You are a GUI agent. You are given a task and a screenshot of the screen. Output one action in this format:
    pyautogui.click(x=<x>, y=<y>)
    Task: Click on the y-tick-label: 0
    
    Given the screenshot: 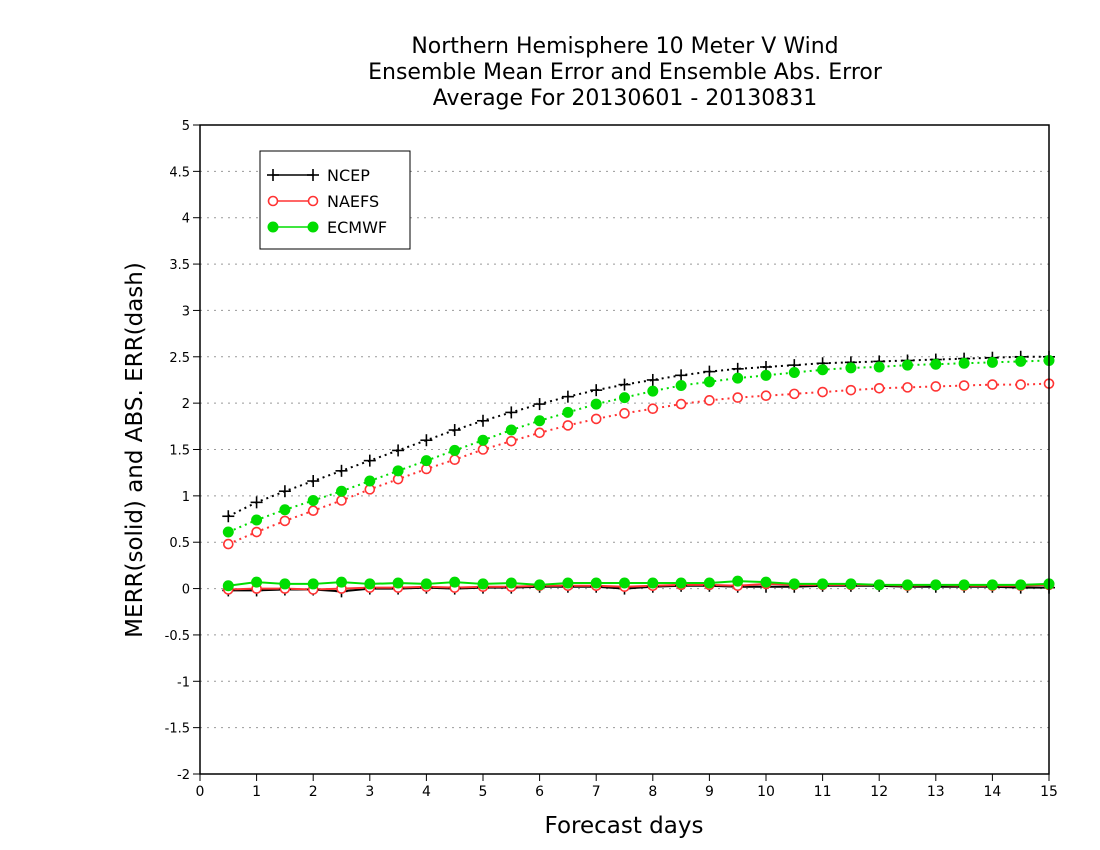 What is the action you would take?
    pyautogui.click(x=186, y=590)
    